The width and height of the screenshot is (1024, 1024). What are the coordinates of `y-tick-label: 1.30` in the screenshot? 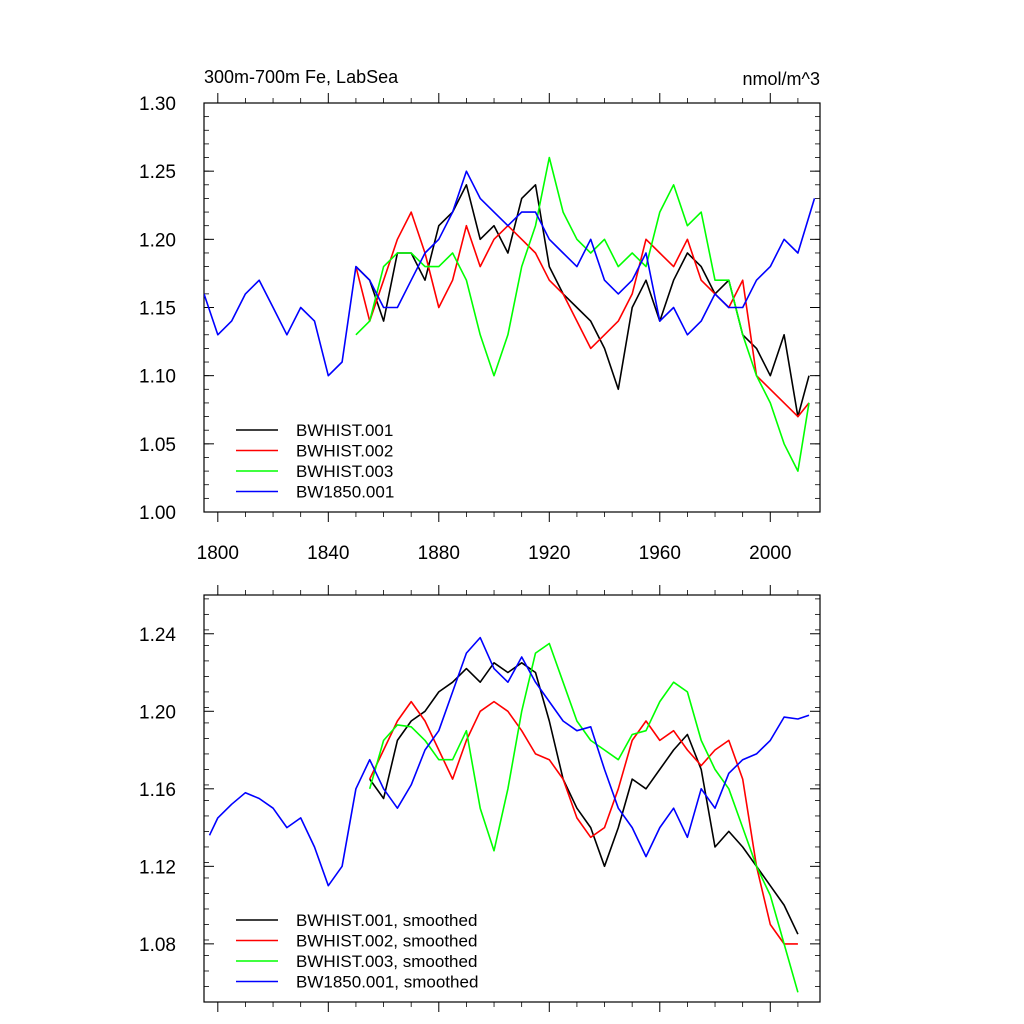 It's located at (157, 104).